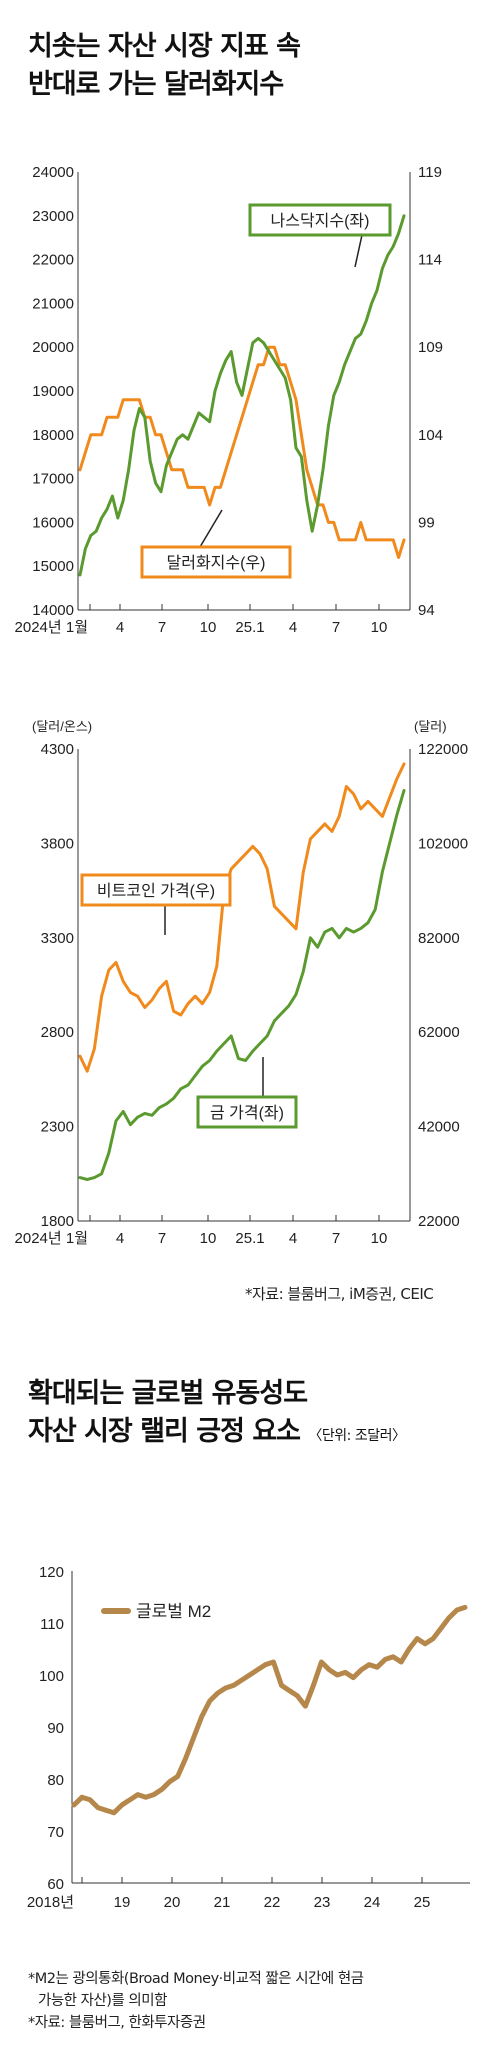 The width and height of the screenshot is (500, 2071). What do you see at coordinates (443, 843) in the screenshot?
I see `right-tick-label: 102000` at bounding box center [443, 843].